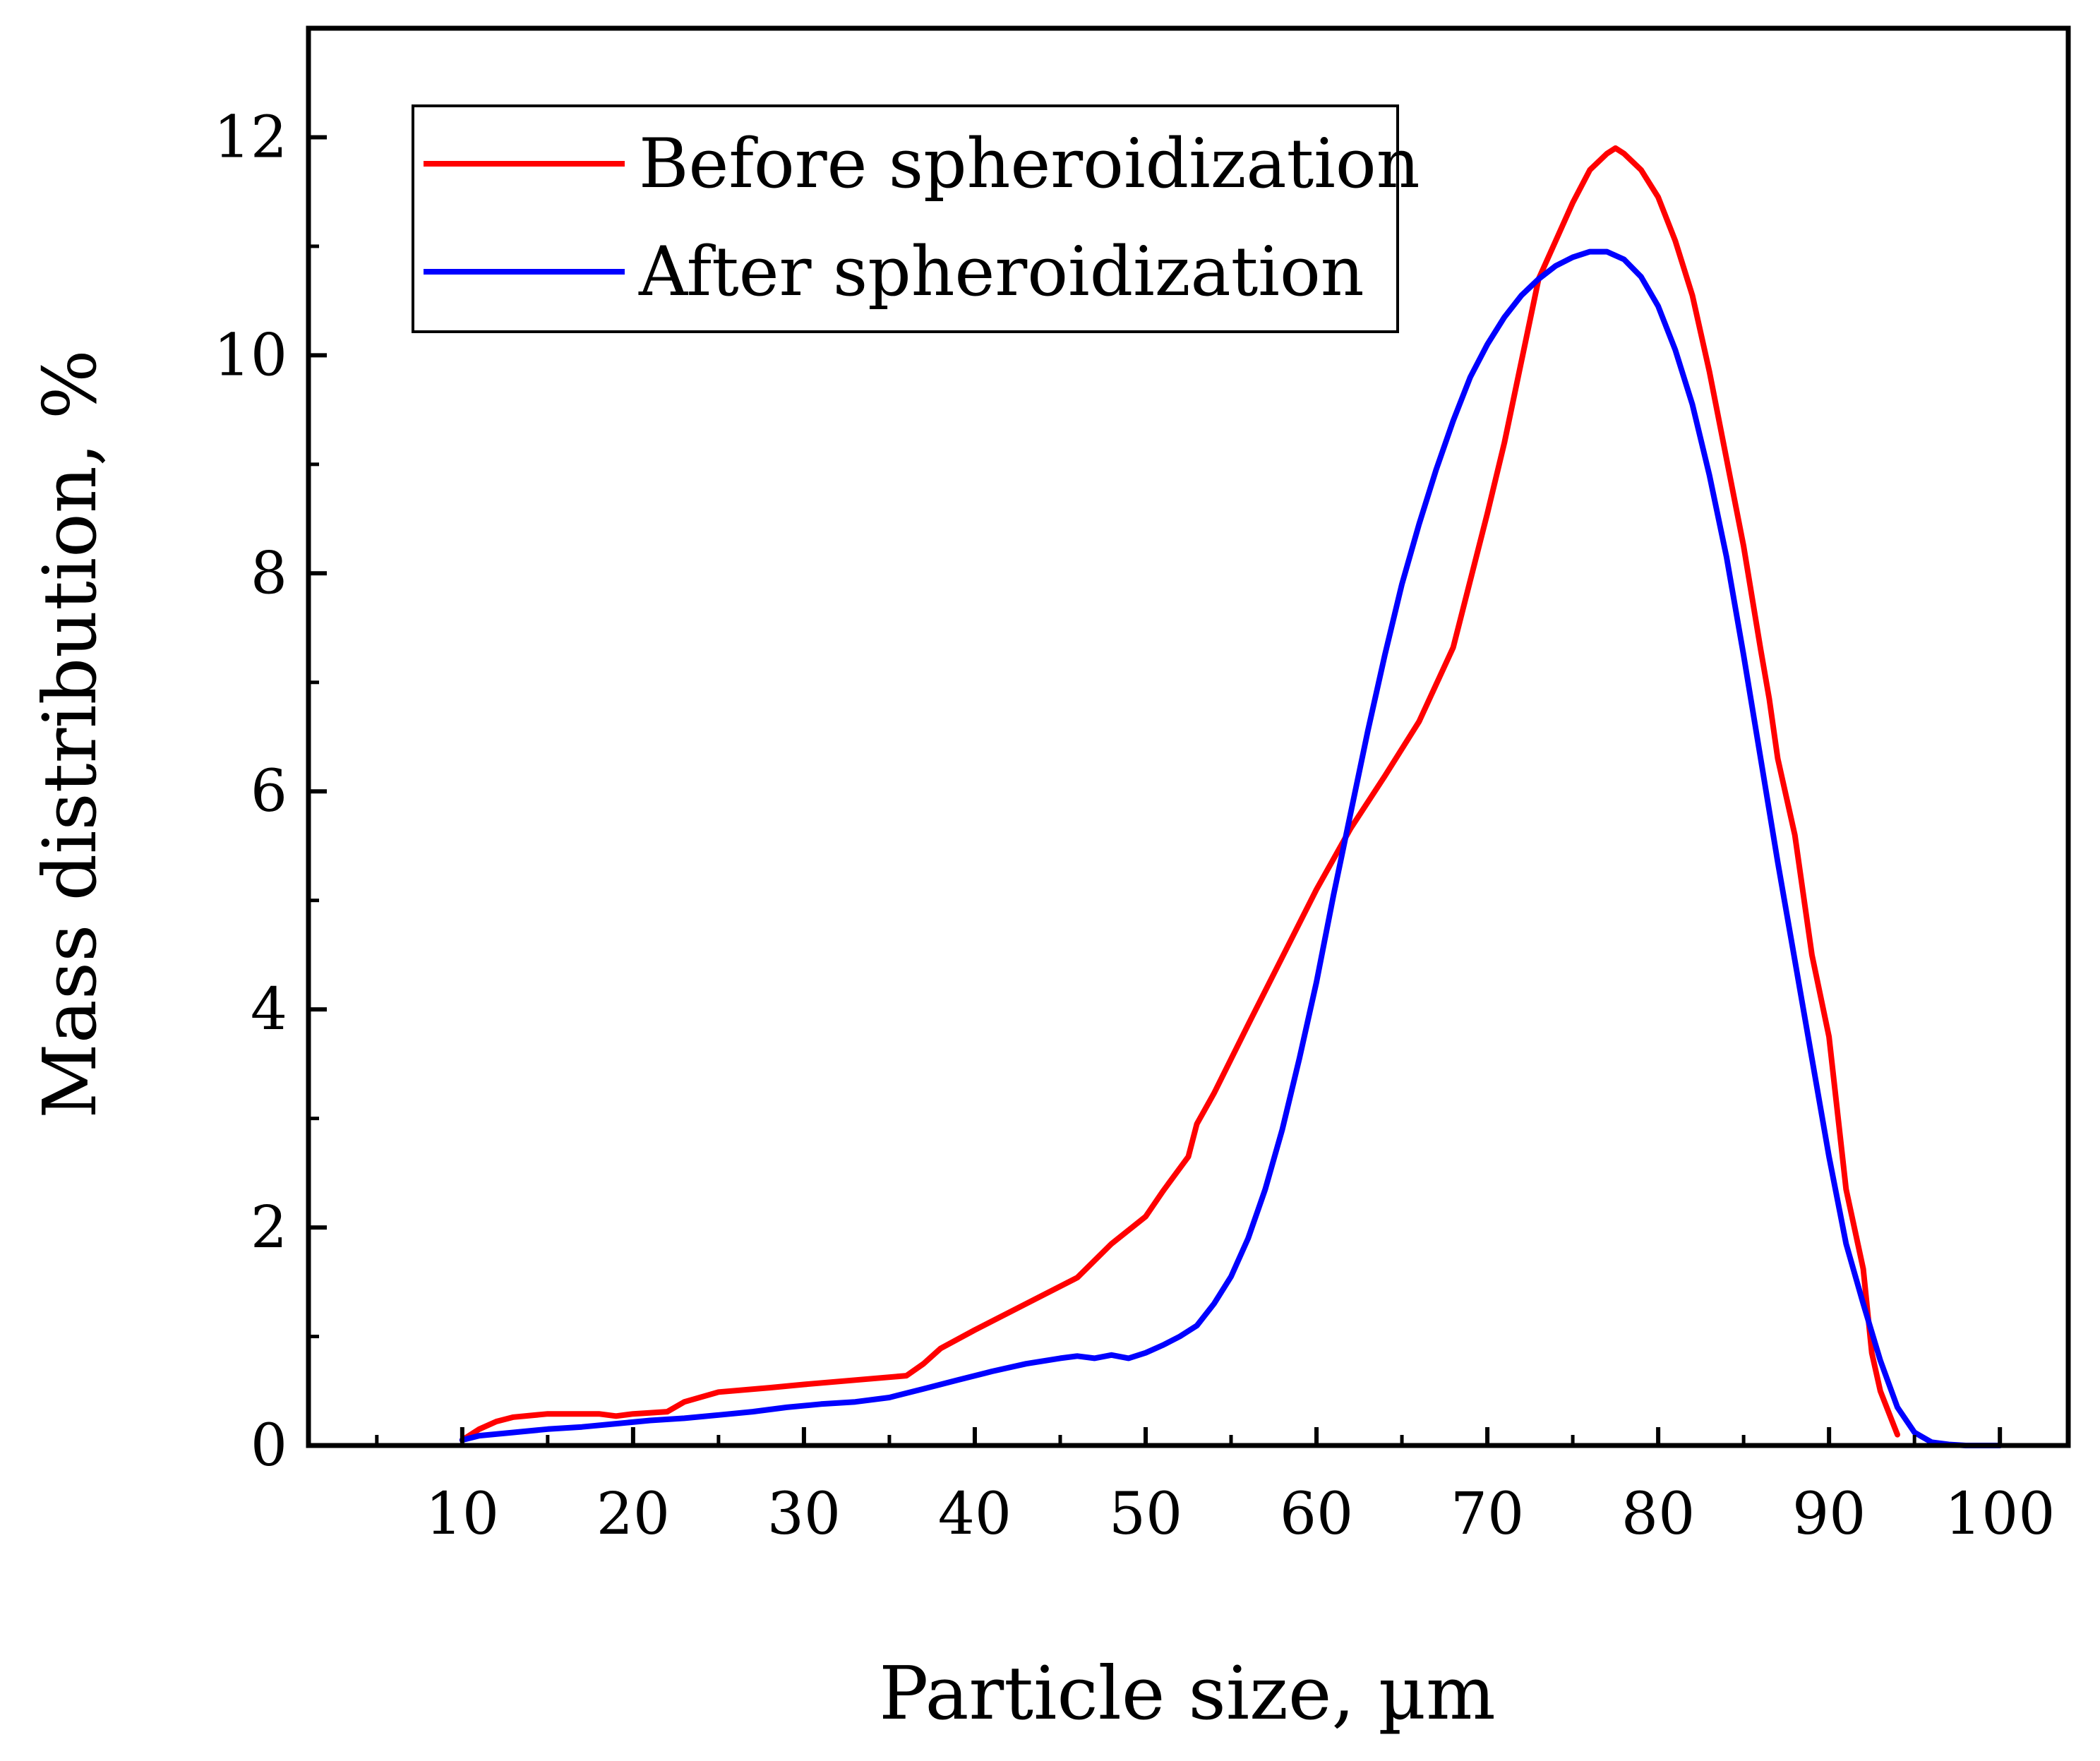 This screenshot has width=2100, height=1761. Describe the element at coordinates (1188, 1693) in the screenshot. I see `x-axis-title: Particle size, µm` at that location.